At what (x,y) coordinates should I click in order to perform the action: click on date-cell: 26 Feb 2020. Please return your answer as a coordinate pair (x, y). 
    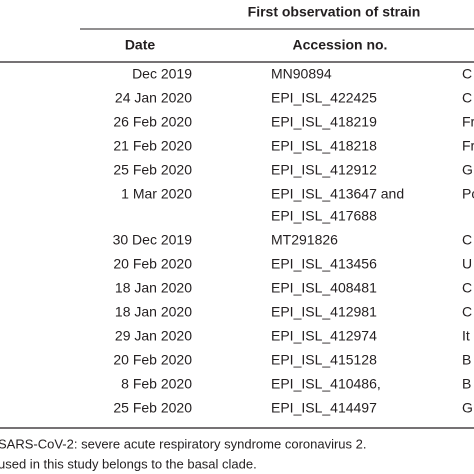
    Looking at the image, I should click on (152, 122).